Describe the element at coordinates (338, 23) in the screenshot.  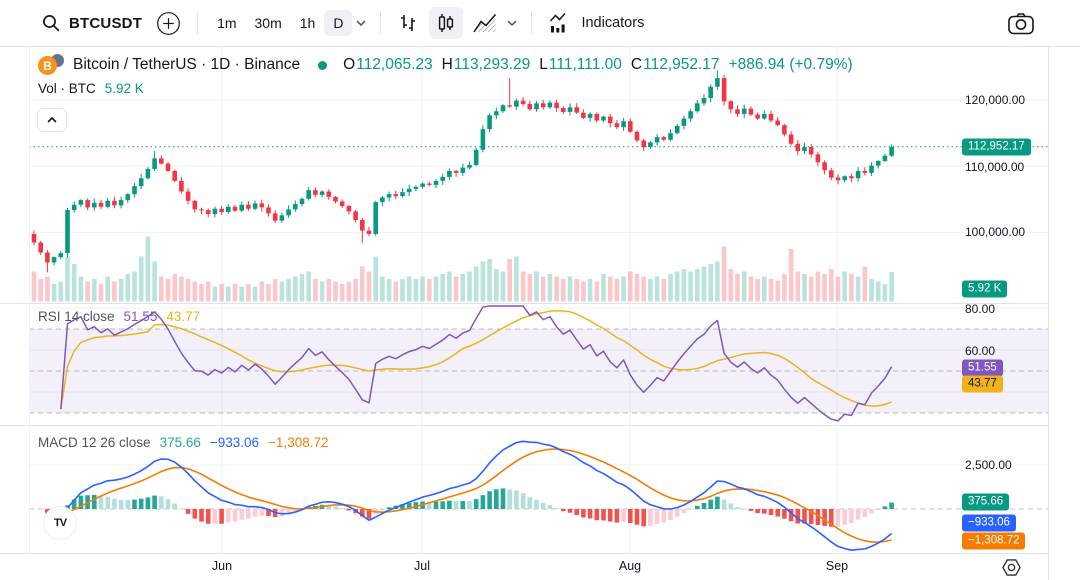
I see `timeframe-1d-button: D` at that location.